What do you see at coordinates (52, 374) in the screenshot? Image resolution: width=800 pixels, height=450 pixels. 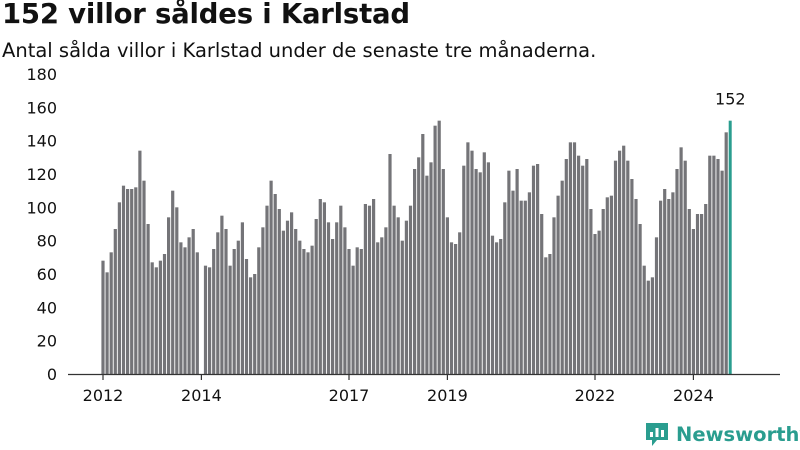 I see `y-tick-label: 0` at bounding box center [52, 374].